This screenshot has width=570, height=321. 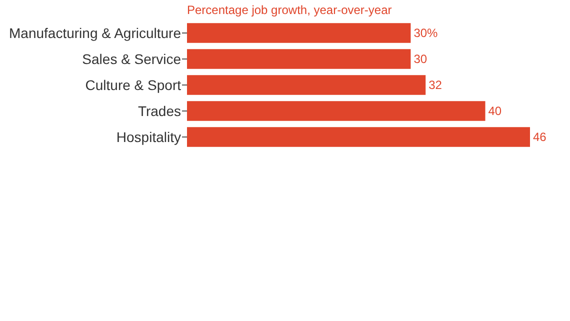 I want to click on data-label: 30%, so click(x=426, y=33).